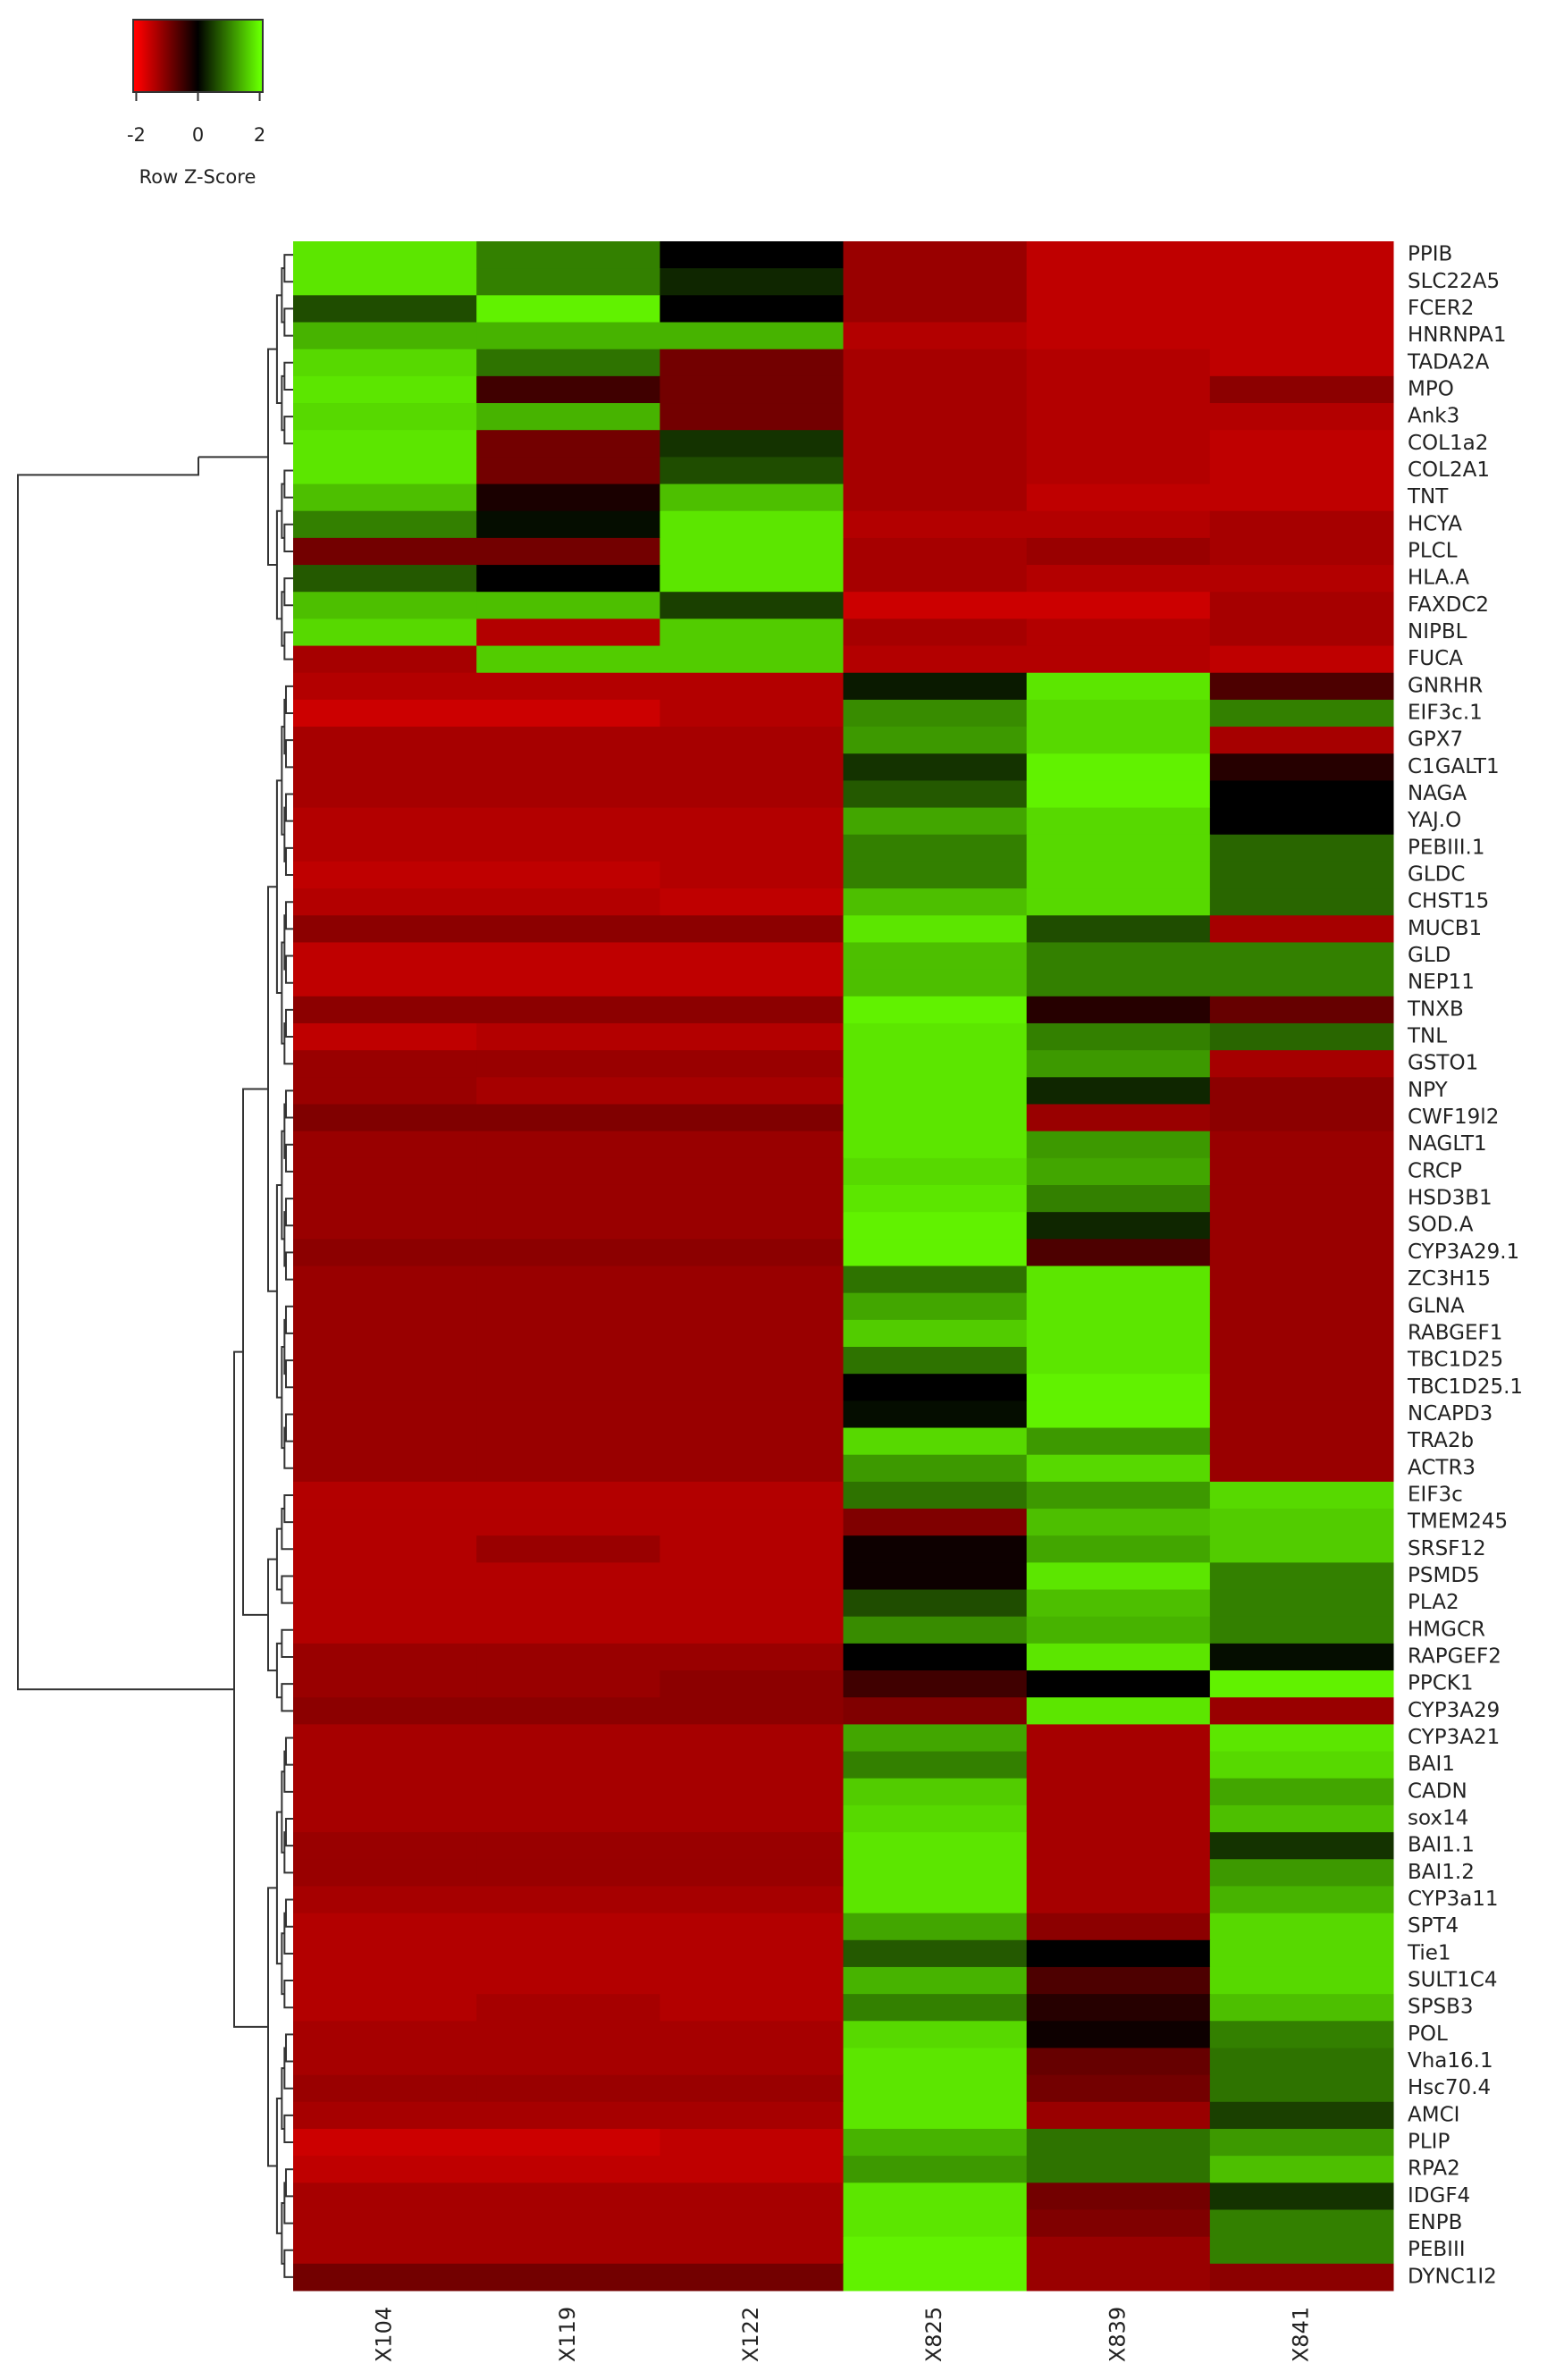 The width and height of the screenshot is (1564, 2380). I want to click on key-title: Row Z-Score, so click(197, 177).